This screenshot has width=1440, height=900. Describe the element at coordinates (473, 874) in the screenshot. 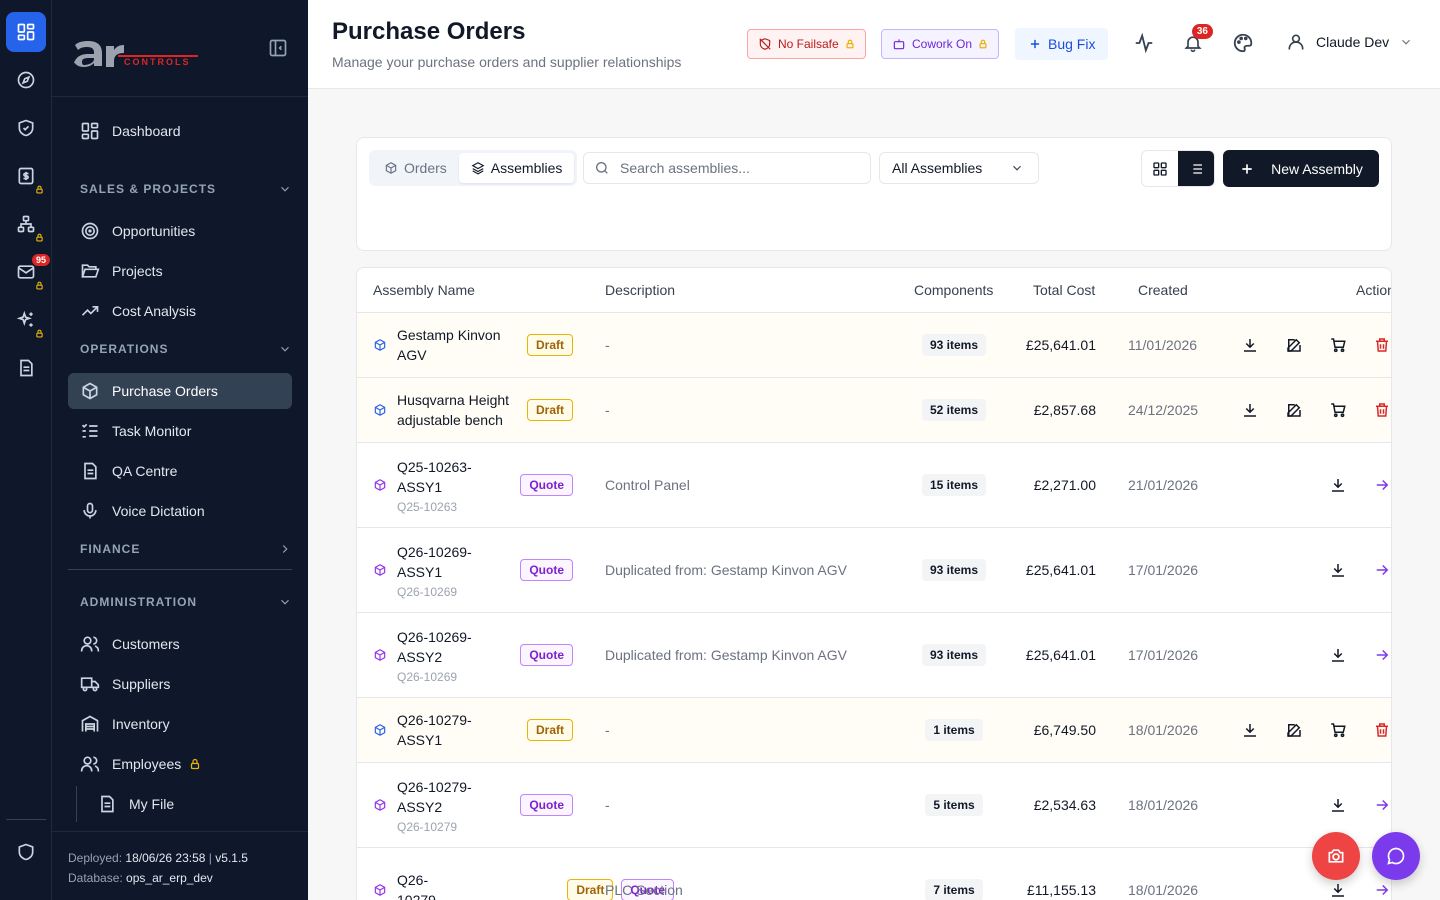

I see `assembly-name-cell: Q26- 10279-` at that location.